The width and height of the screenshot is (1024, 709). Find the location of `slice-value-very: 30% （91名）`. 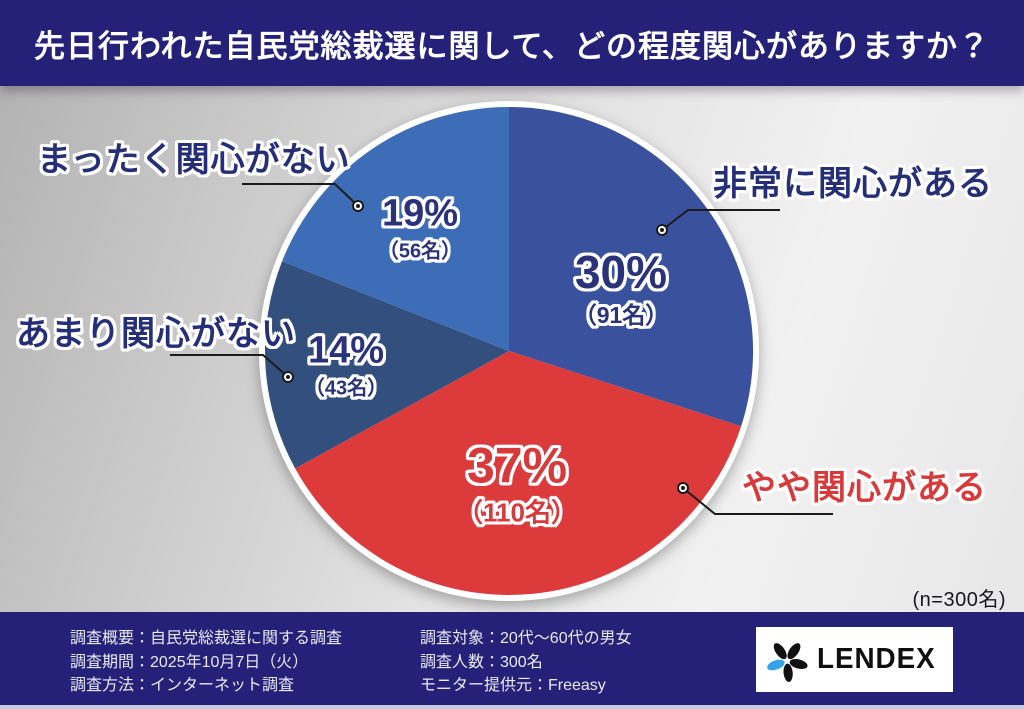

slice-value-very: 30% （91名） is located at coordinates (621, 288).